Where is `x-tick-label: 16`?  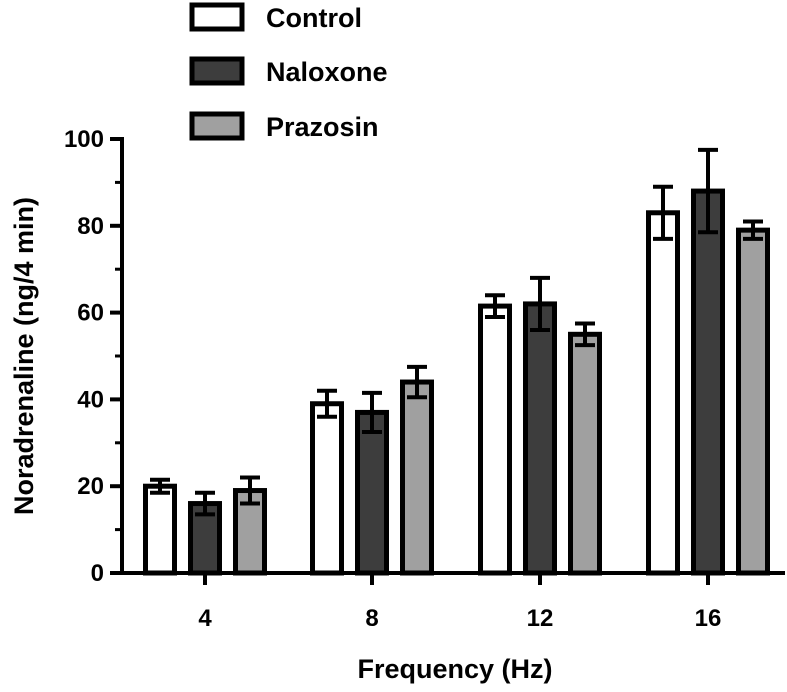
x-tick-label: 16 is located at coordinates (708, 618).